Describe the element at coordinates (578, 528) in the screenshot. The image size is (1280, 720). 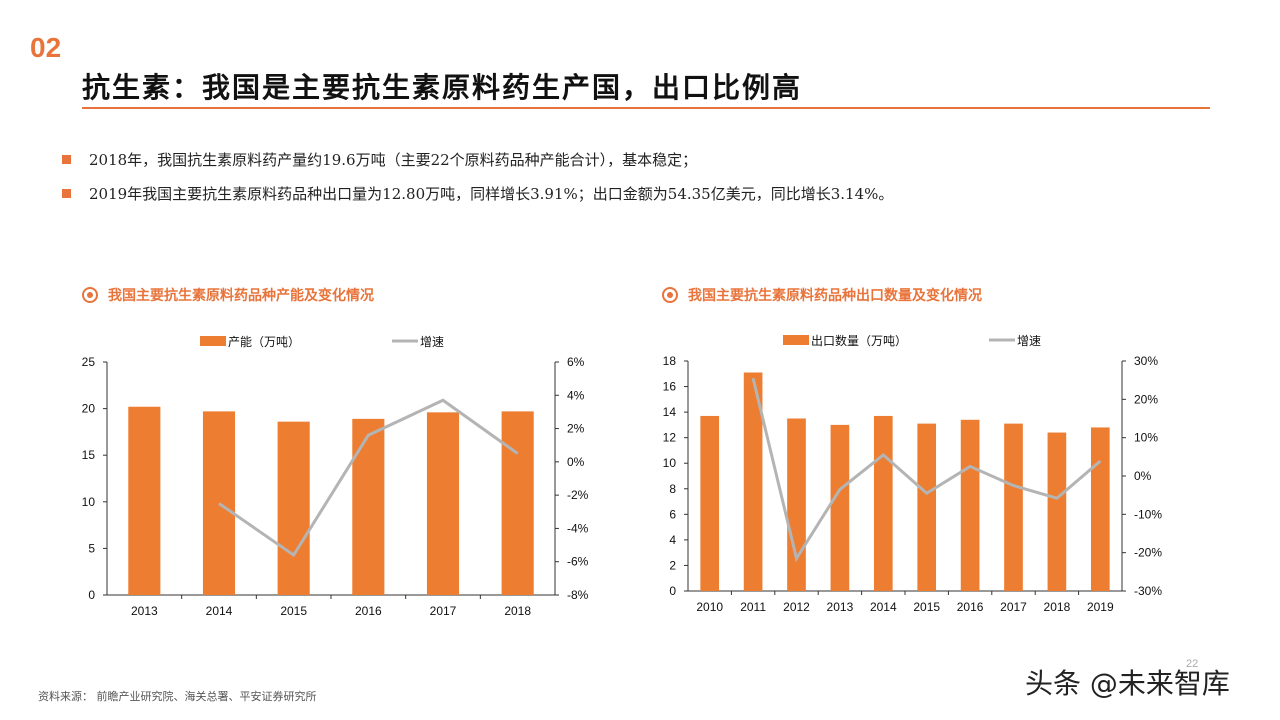
I see `right-tick-label: -4%` at that location.